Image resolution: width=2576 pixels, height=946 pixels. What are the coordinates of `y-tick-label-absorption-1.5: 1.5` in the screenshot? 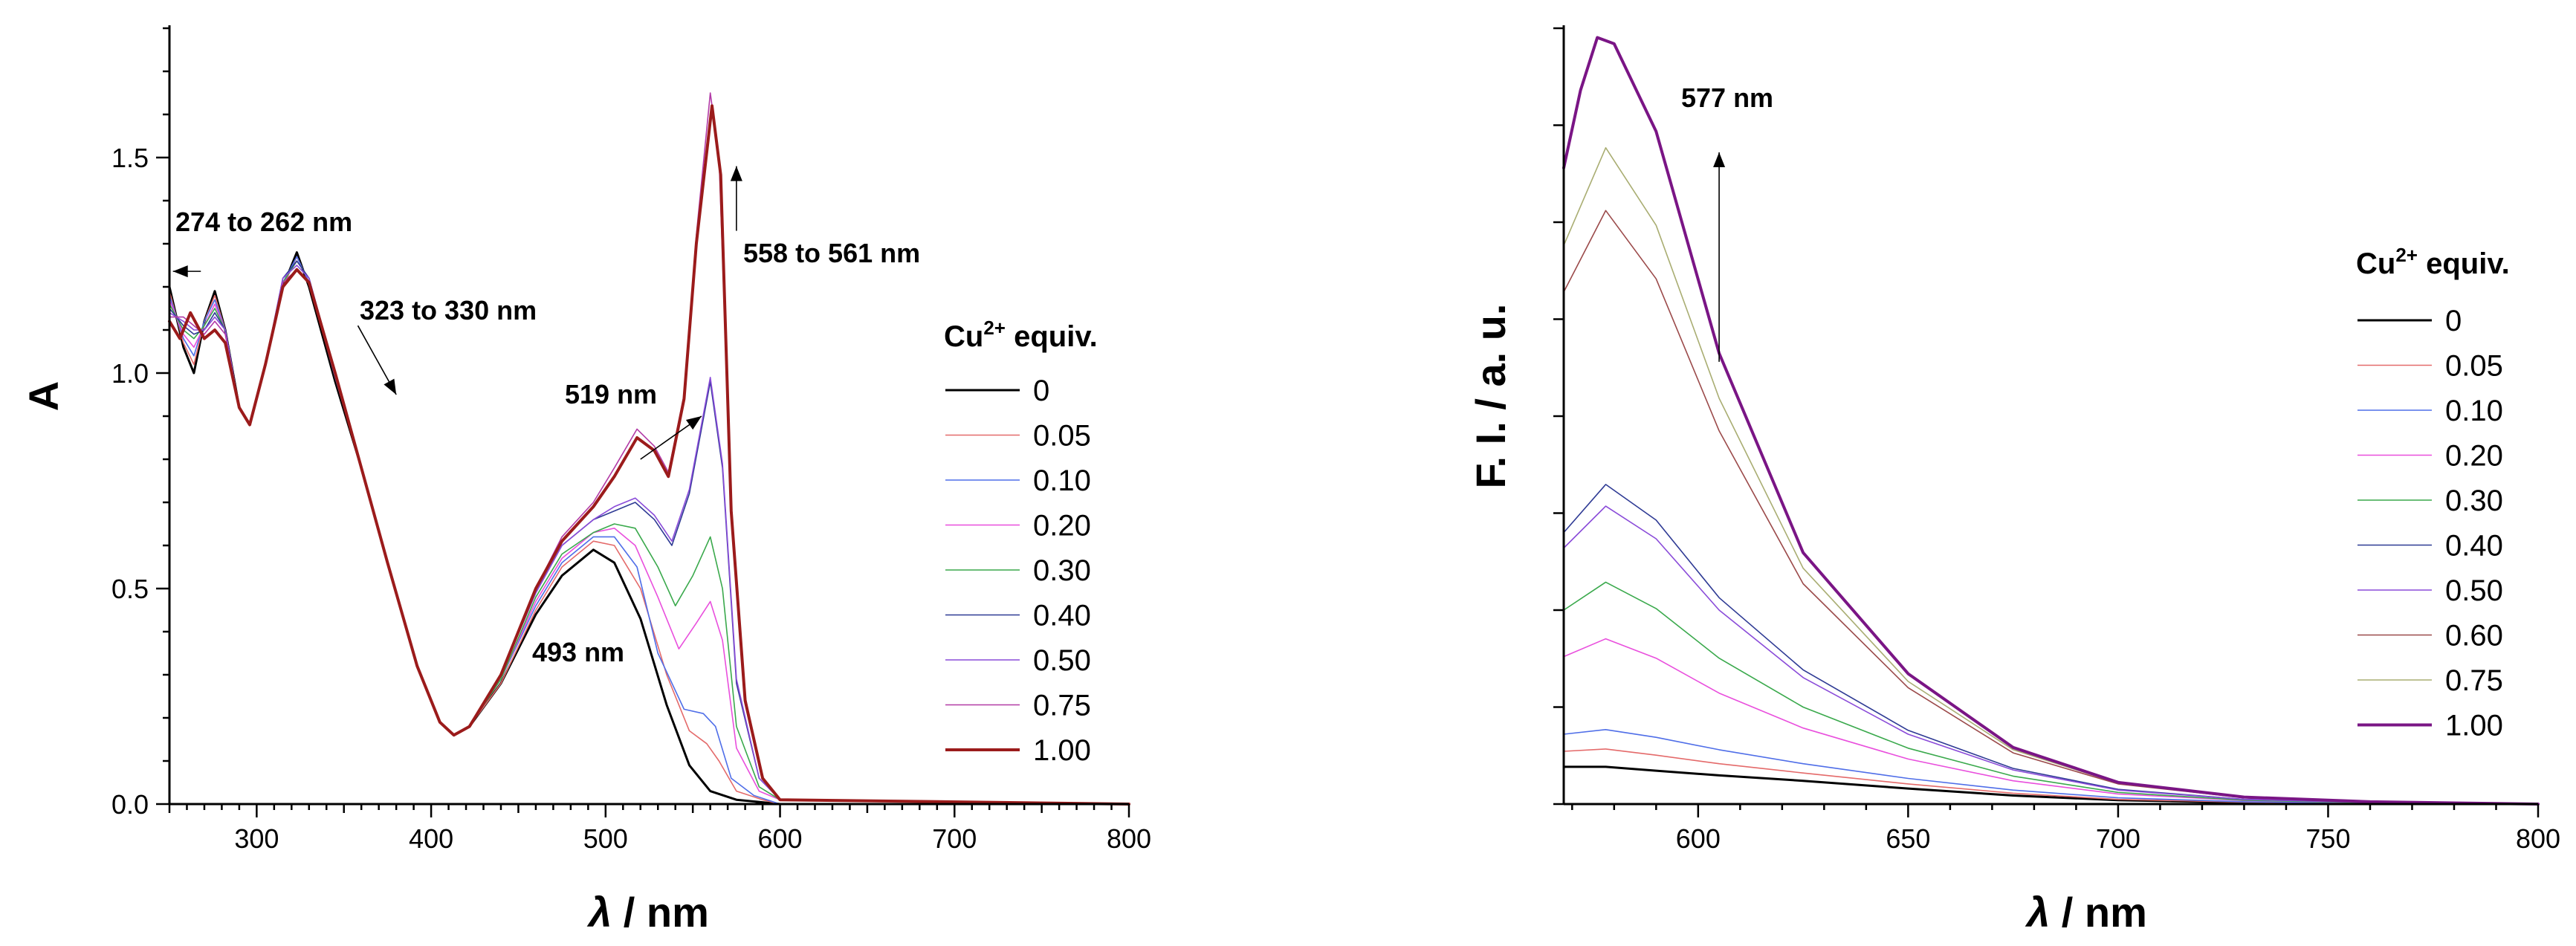 It's located at (130, 158).